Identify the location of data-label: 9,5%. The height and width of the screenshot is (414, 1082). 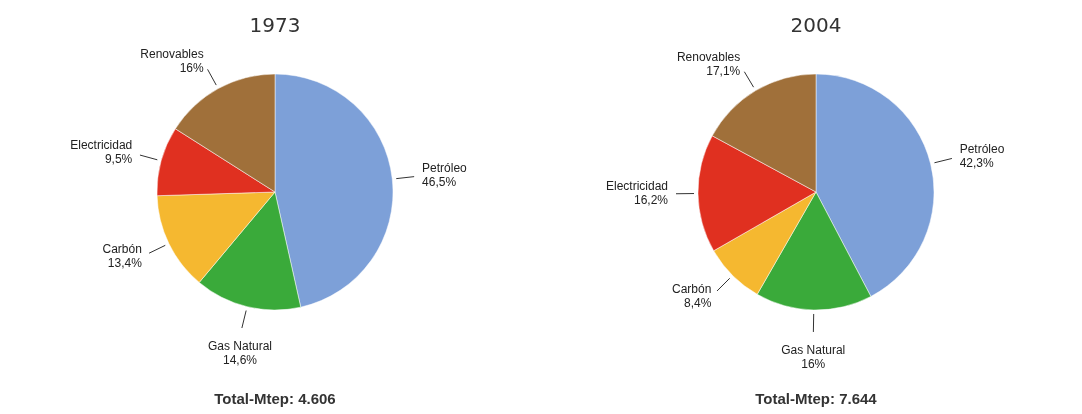
(118, 158).